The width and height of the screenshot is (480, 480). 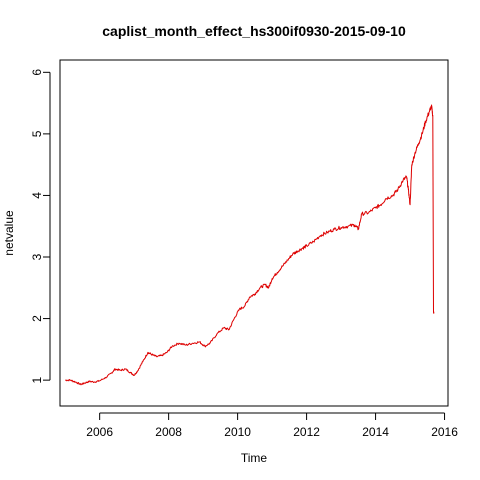 I want to click on x-tick-label: 2012, so click(x=306, y=432).